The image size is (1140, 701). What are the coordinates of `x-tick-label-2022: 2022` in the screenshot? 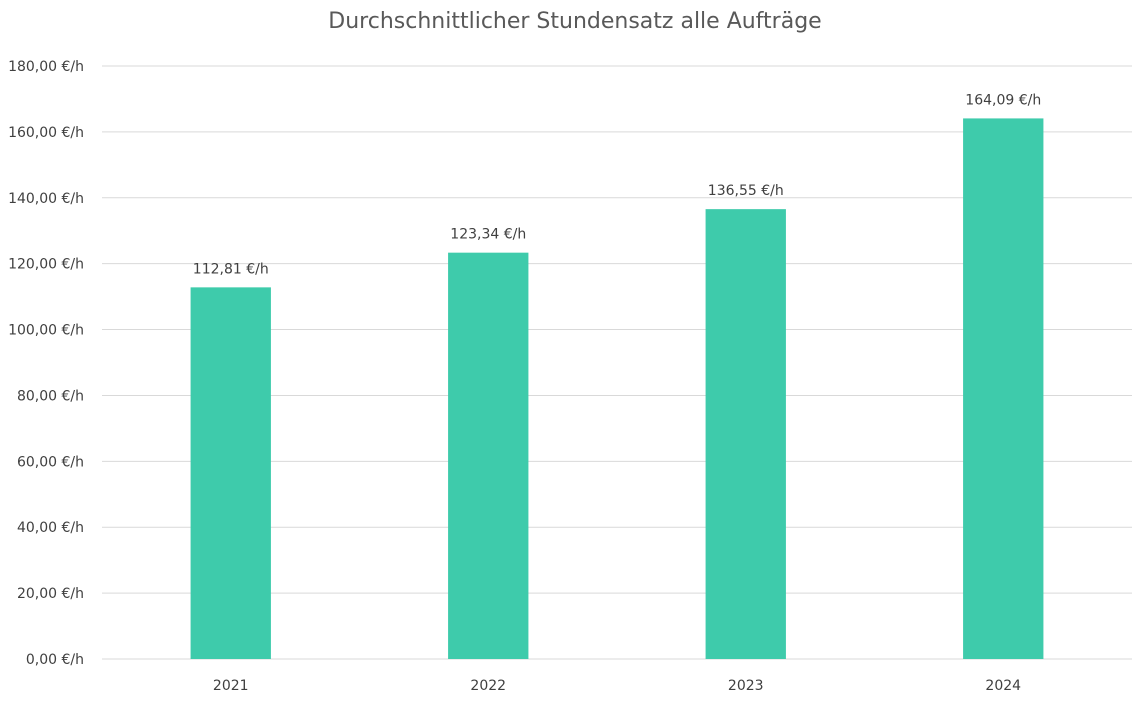 It's located at (488, 686).